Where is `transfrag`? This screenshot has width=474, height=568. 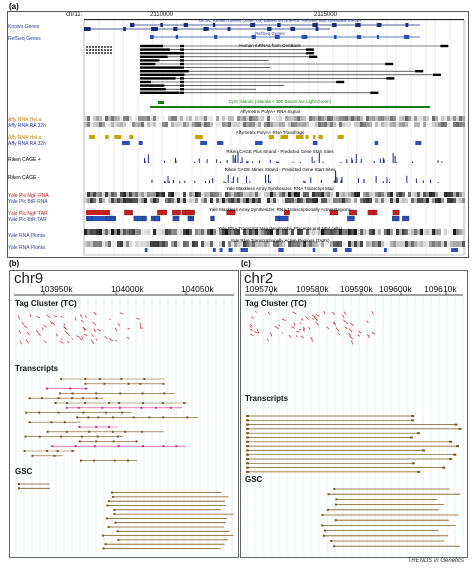
transfrag is located at coordinates (271, 137).